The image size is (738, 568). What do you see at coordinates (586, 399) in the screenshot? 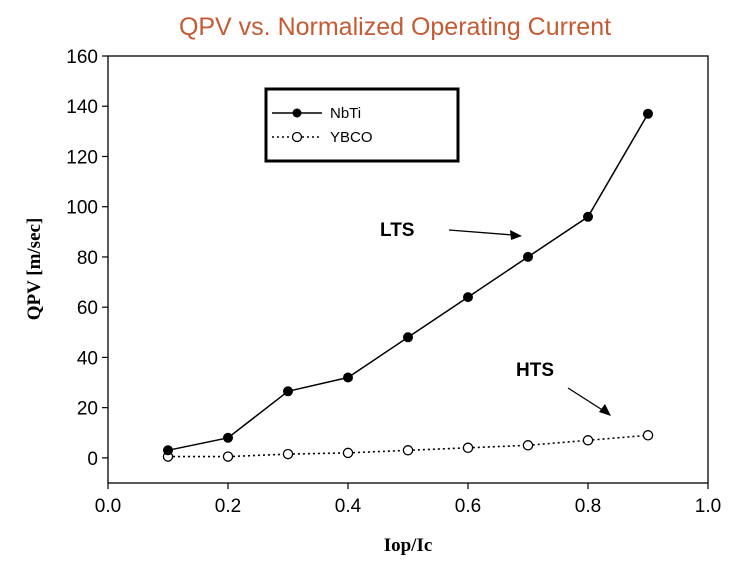
I see `annotation-hts-arrow` at bounding box center [586, 399].